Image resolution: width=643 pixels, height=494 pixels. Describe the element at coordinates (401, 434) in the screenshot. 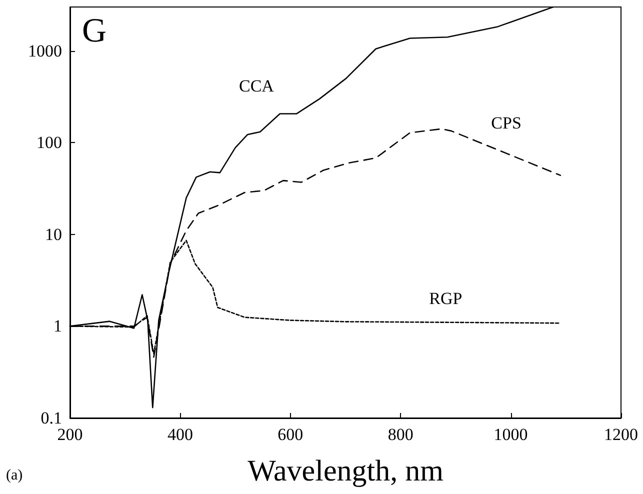

I see `x-tick-label: 800` at that location.